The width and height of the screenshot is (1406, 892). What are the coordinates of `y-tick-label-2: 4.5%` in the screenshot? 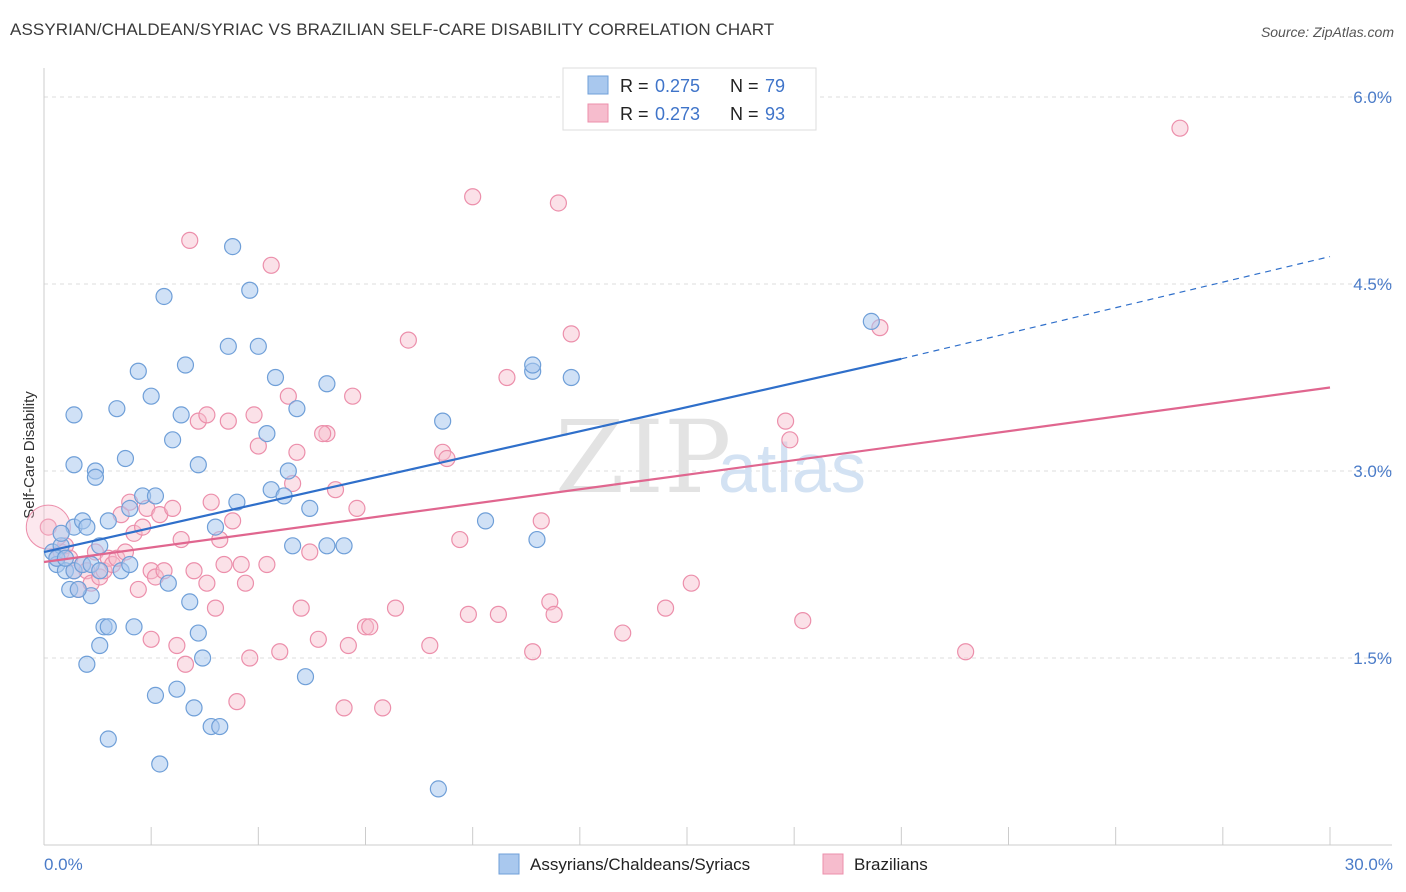 It's located at (1372, 284).